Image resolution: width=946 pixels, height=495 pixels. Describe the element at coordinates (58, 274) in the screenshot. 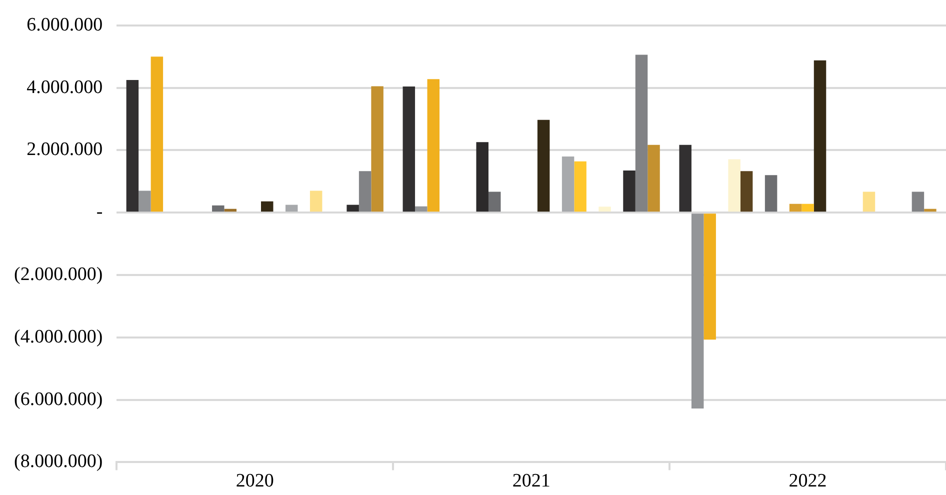

I see `y-tick-label: (2.000.000)` at that location.